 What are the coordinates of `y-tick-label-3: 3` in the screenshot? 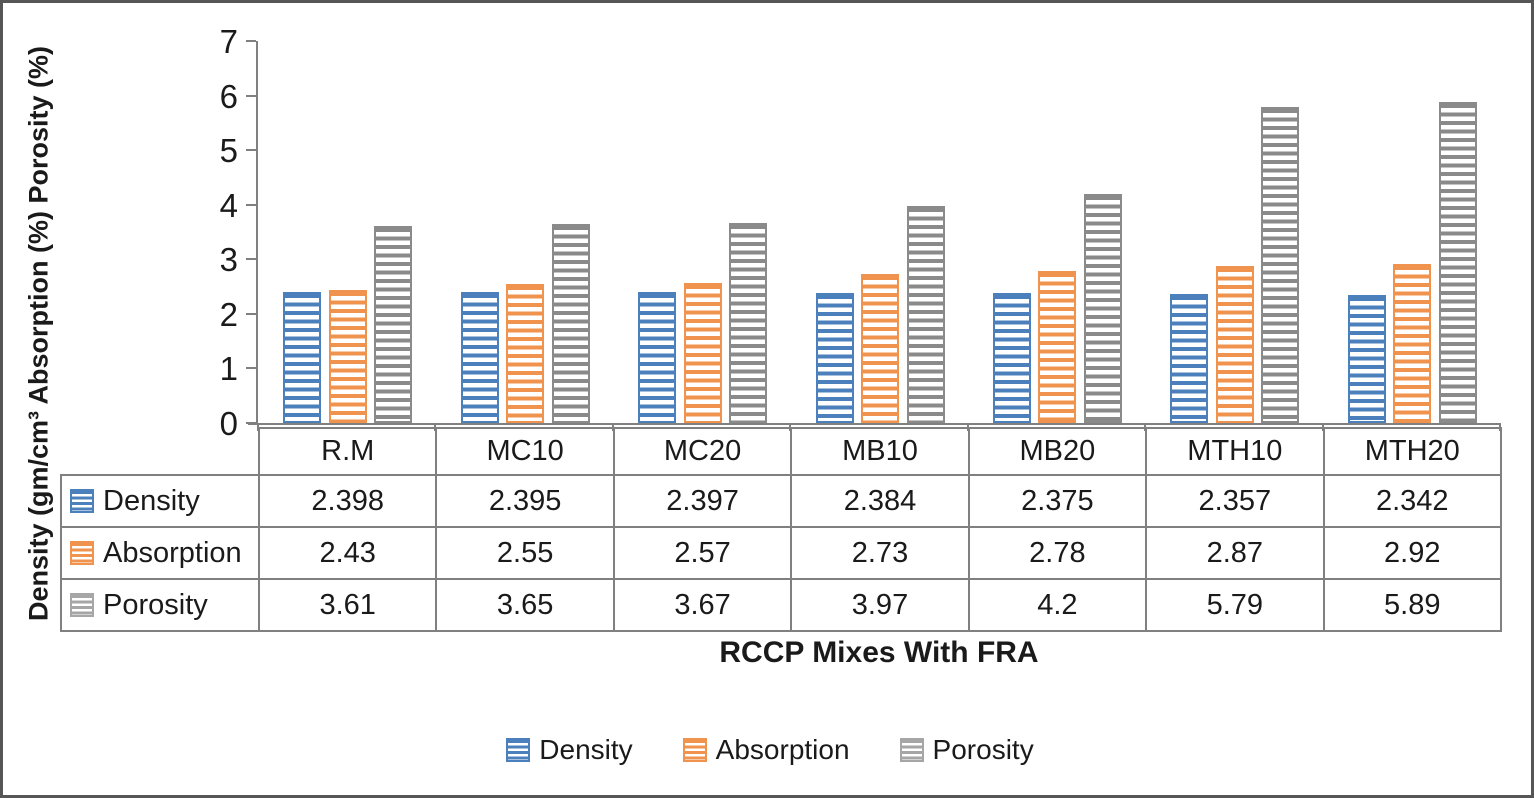 It's located at (228, 260).